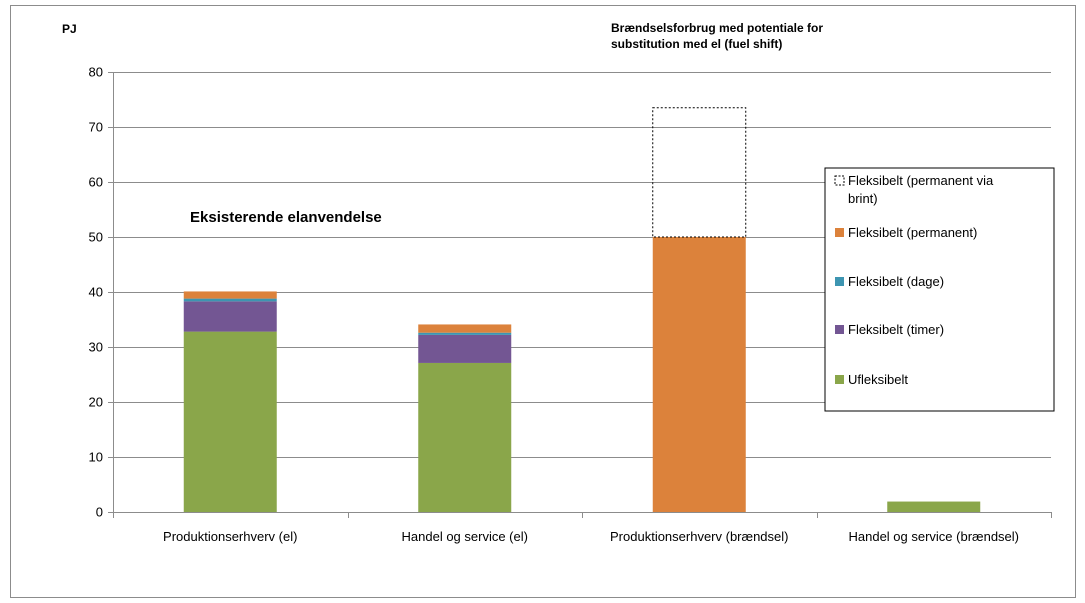  Describe the element at coordinates (896, 329) in the screenshot. I see `legend-label: Fleksibelt (timer)` at that location.